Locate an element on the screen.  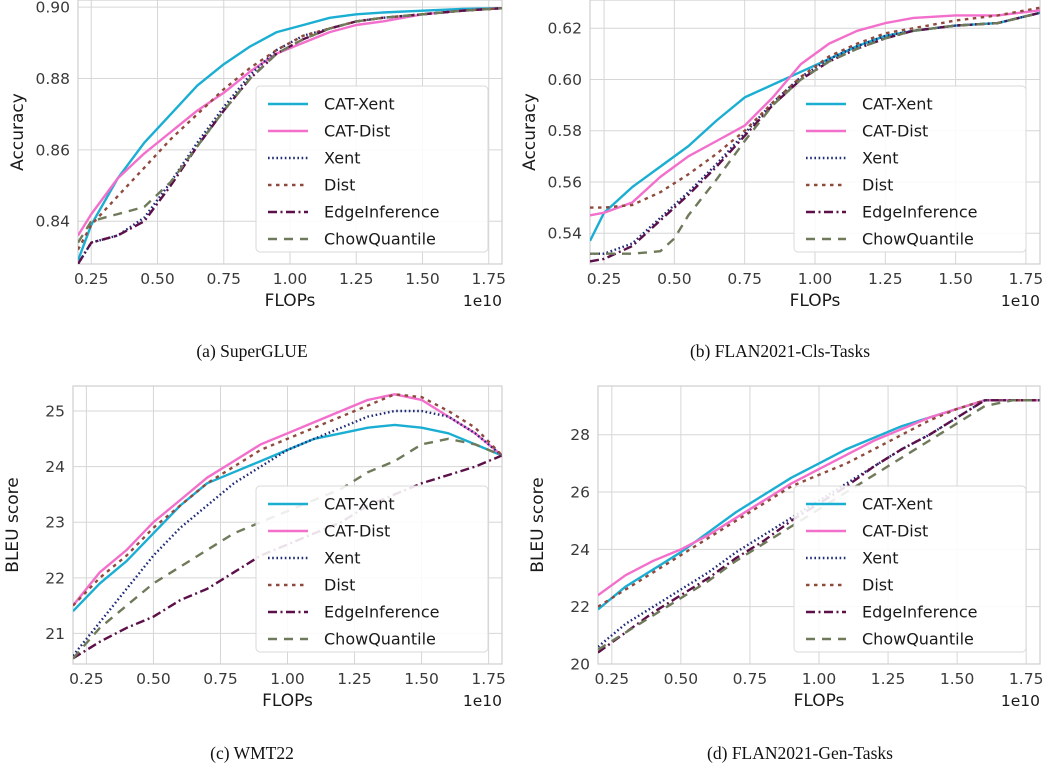
y-tick-label: 25 is located at coordinates (55, 412).